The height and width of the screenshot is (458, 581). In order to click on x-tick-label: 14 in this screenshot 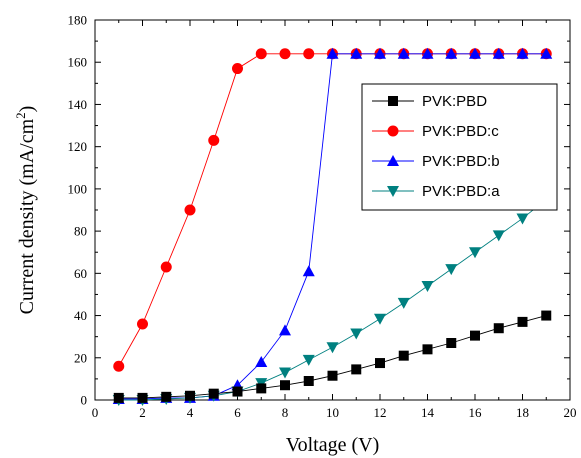, I will do `click(428, 412)`.